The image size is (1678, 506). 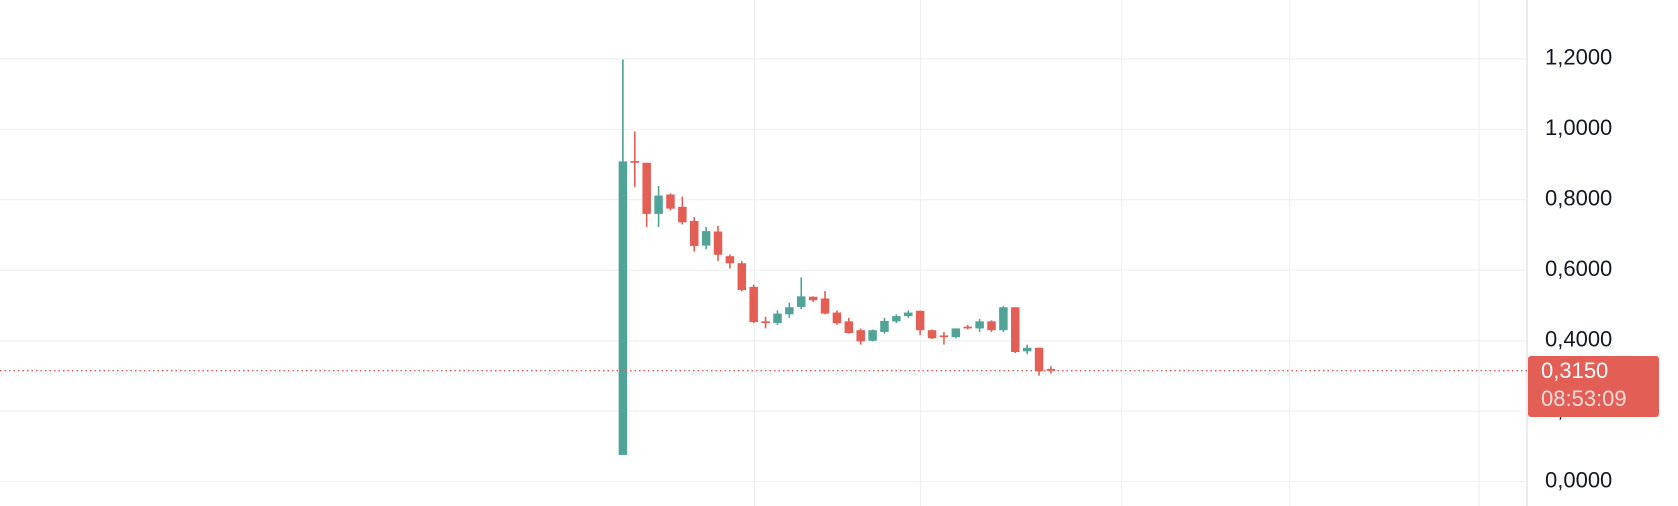 What do you see at coordinates (1584, 398) in the screenshot?
I see `countdown-label: 08:53:09` at bounding box center [1584, 398].